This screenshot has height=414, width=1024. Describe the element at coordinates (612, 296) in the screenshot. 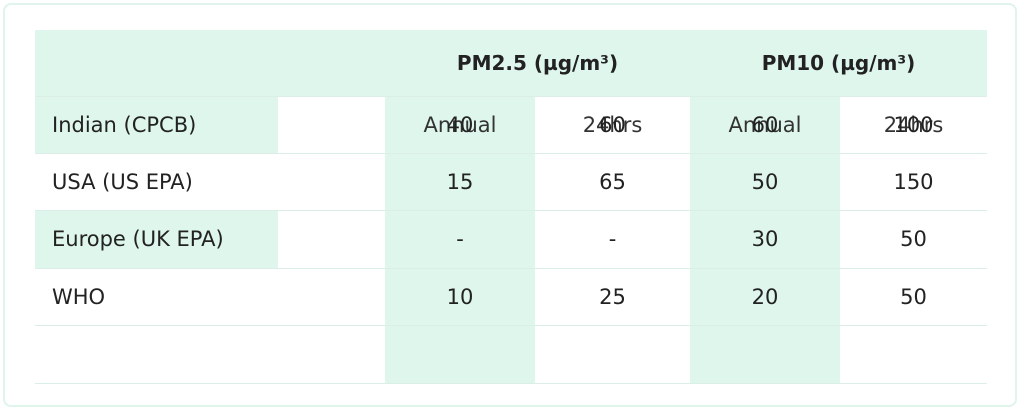

I see `table-cell: 25` at that location.